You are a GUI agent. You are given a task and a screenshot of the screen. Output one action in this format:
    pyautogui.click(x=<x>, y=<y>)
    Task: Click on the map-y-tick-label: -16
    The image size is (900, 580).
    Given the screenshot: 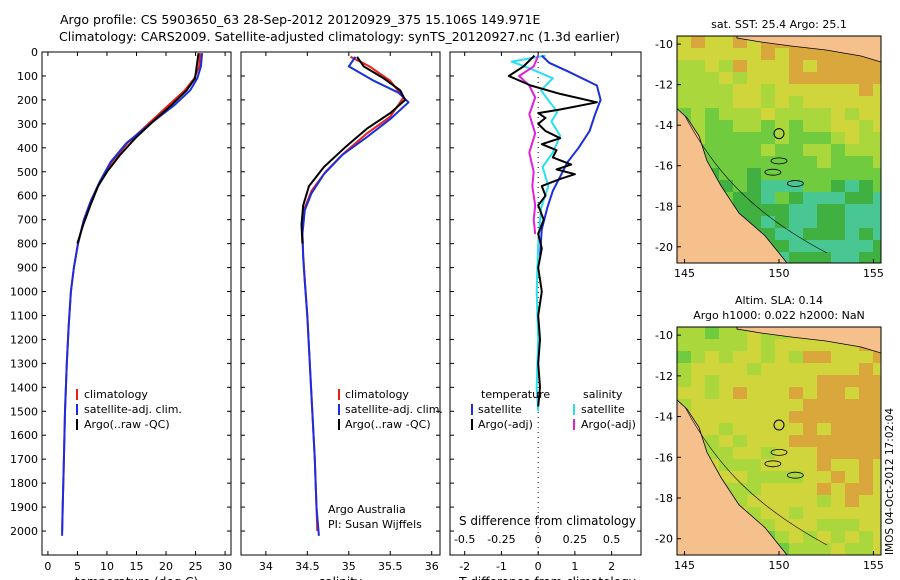 What is the action you would take?
    pyautogui.click(x=664, y=166)
    